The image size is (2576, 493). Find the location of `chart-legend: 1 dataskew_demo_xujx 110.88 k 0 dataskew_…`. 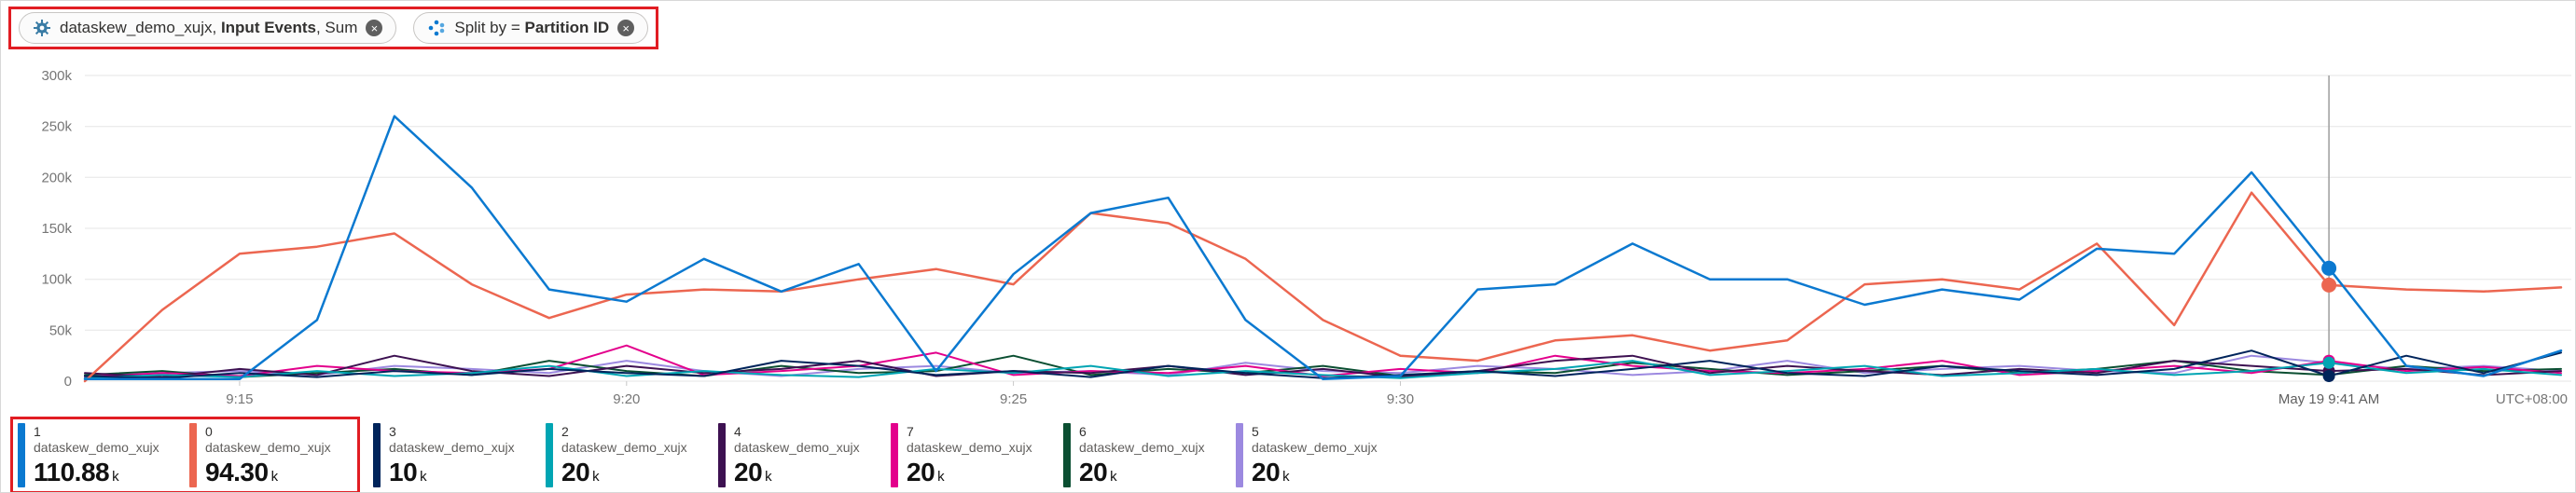

chart-legend: 1 dataskew_demo_xujx 110.88 k 0 dataskew_… is located at coordinates (703, 455).